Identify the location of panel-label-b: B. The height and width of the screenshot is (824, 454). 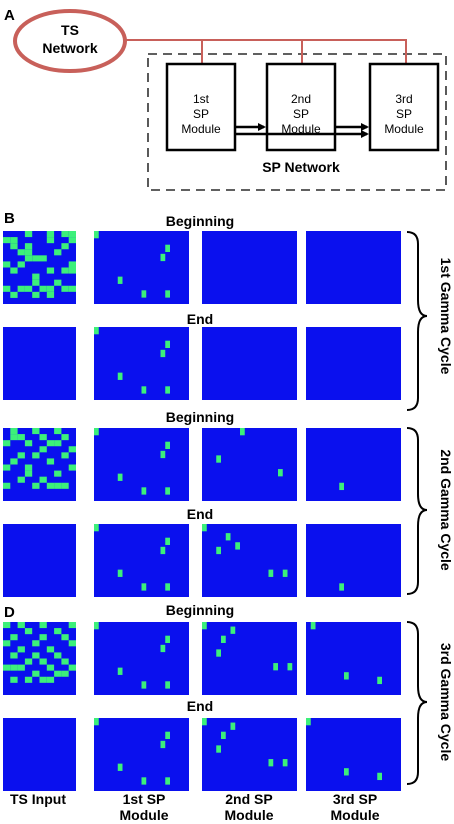
(9, 218).